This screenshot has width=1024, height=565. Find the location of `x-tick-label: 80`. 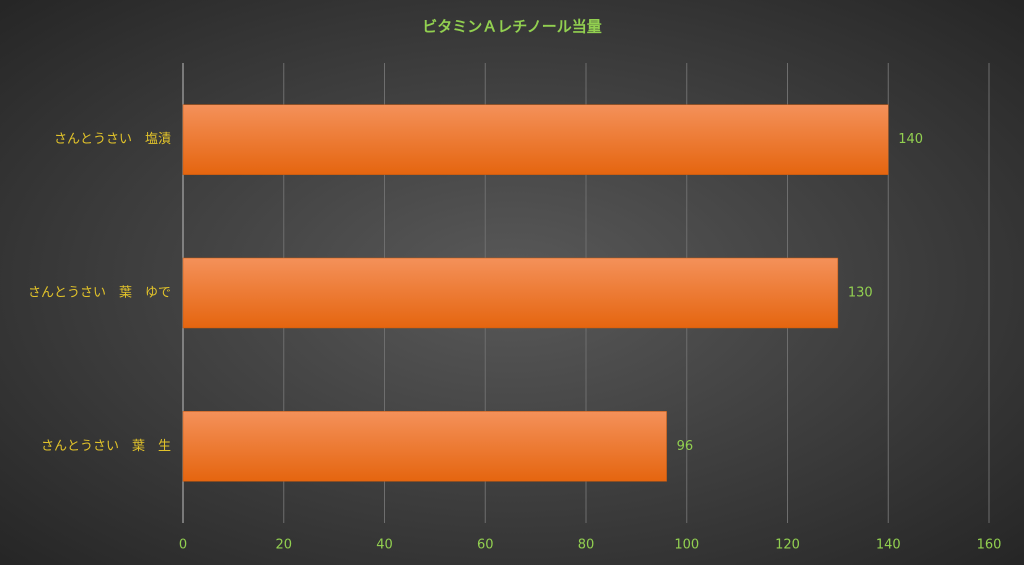

x-tick-label: 80 is located at coordinates (586, 545).